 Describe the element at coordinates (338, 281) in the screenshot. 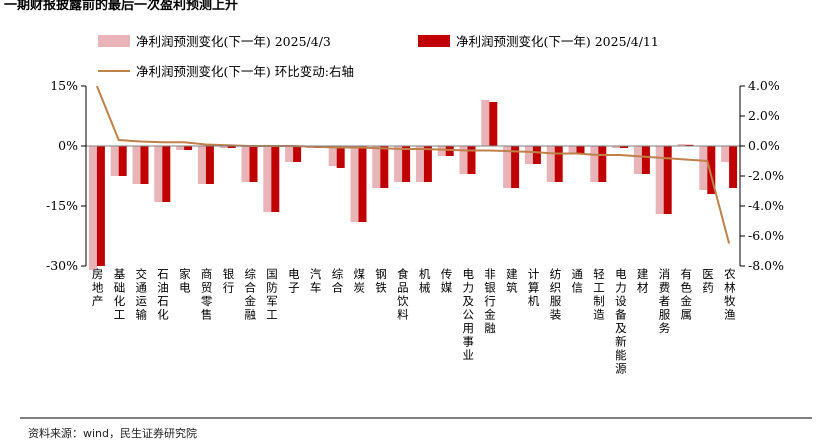

I see `category-label-11: 综合` at that location.